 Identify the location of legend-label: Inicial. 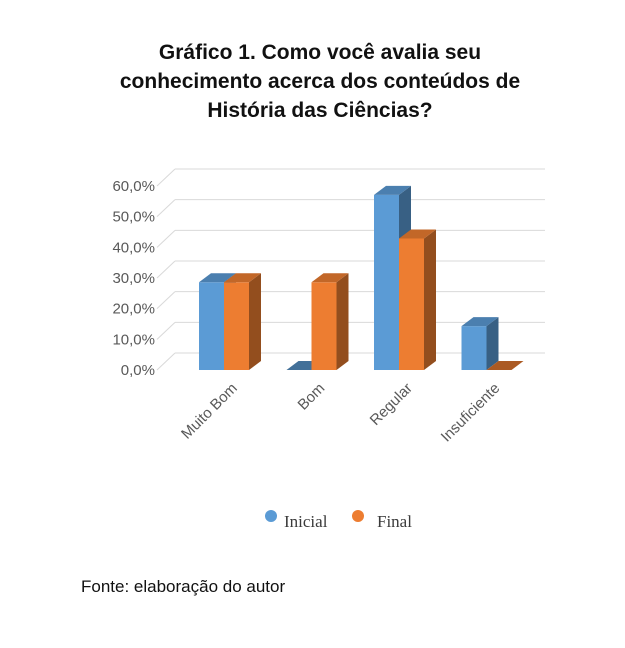
(306, 521).